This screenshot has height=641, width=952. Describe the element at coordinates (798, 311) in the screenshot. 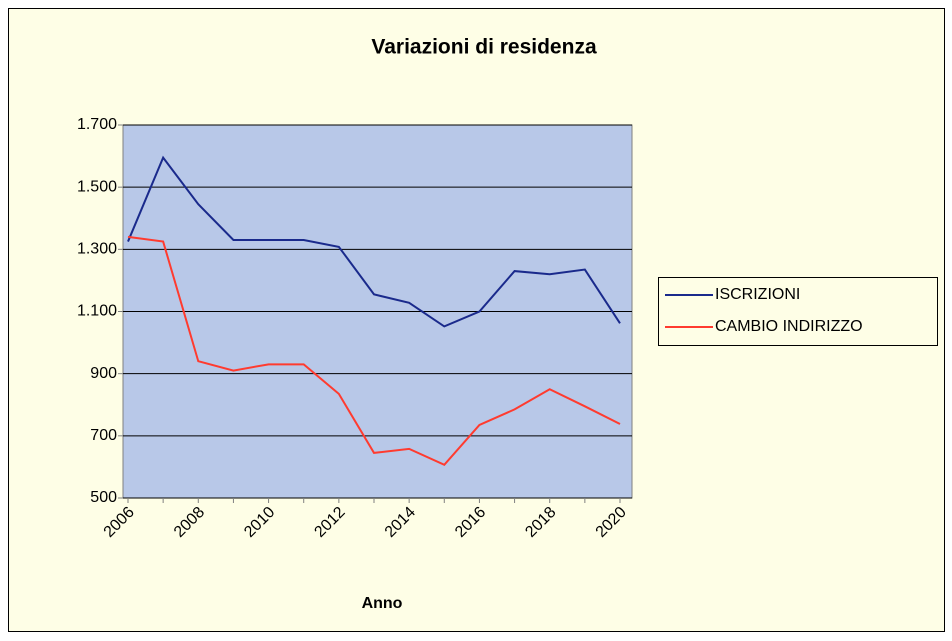

I see `legend-box` at that location.